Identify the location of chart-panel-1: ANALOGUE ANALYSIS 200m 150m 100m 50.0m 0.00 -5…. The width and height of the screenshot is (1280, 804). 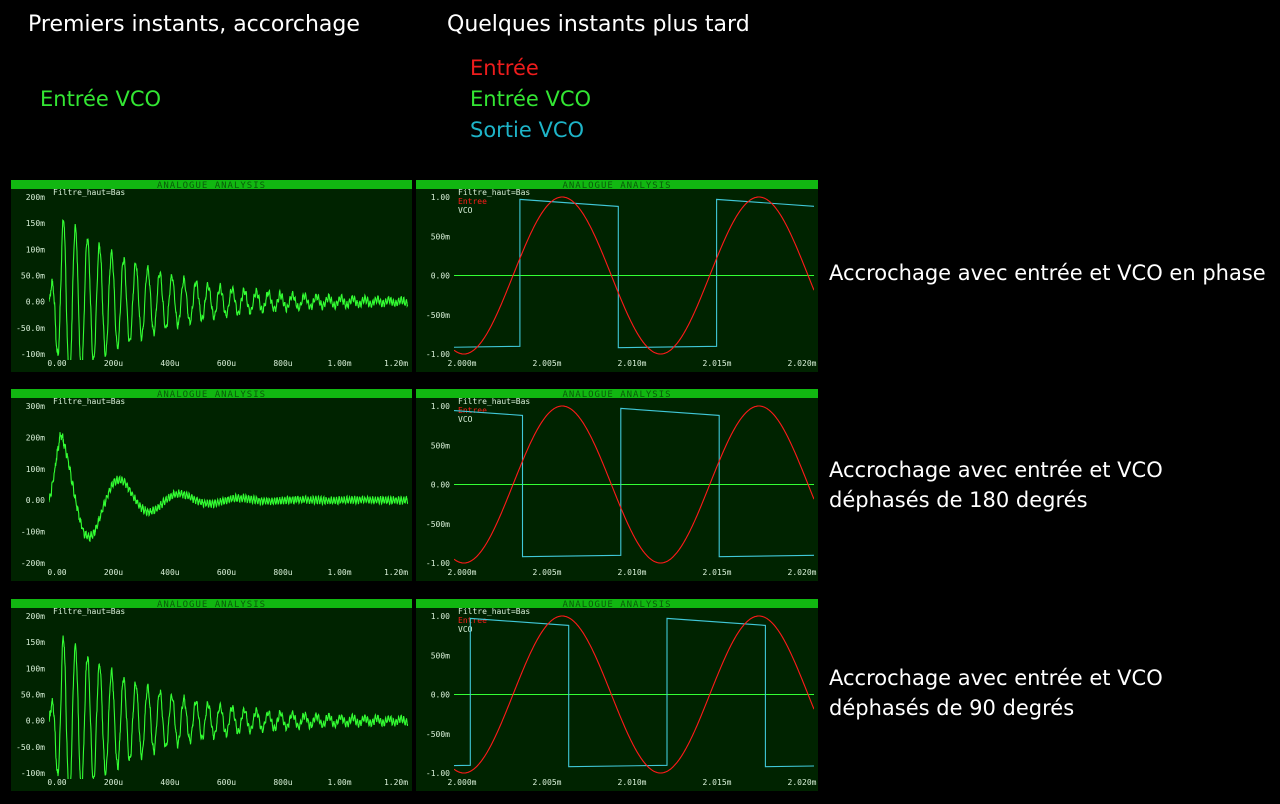
(211, 276).